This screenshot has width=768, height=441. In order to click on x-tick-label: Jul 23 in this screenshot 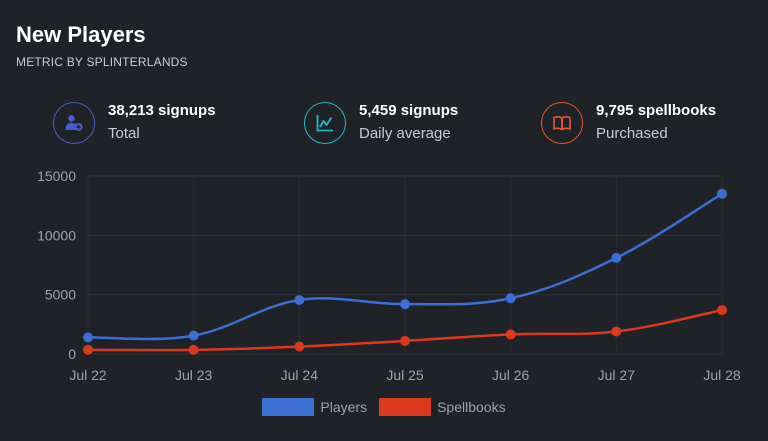, I will do `click(194, 375)`.